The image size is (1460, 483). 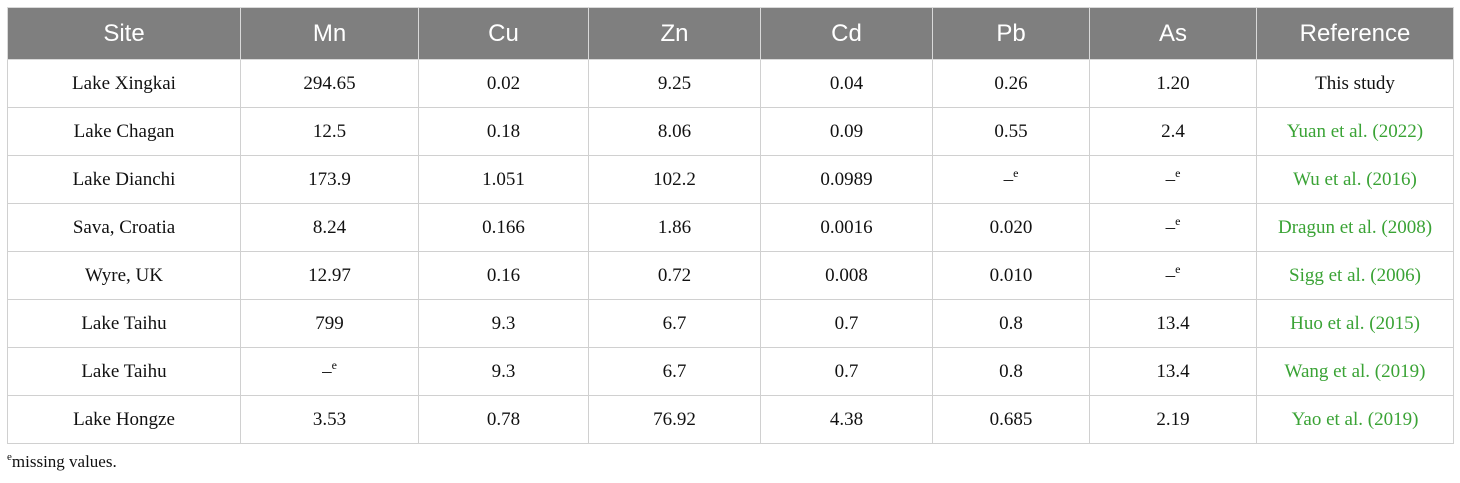 I want to click on cell-pb: 0.685, so click(x=1011, y=419).